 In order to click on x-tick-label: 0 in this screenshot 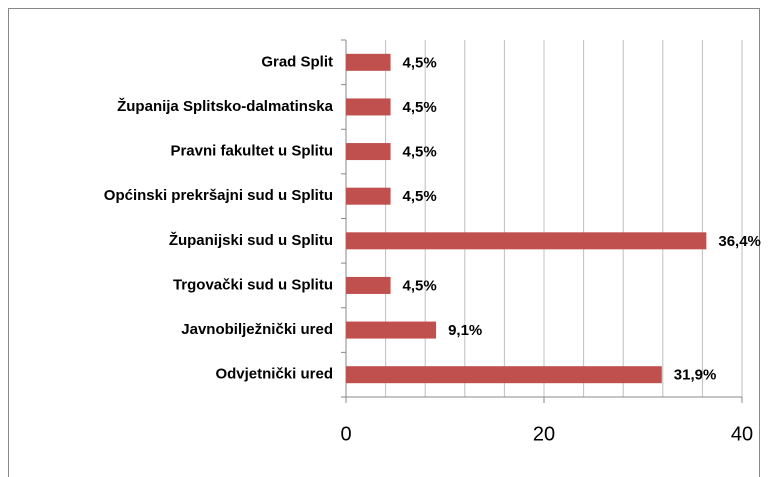, I will do `click(345, 434)`.